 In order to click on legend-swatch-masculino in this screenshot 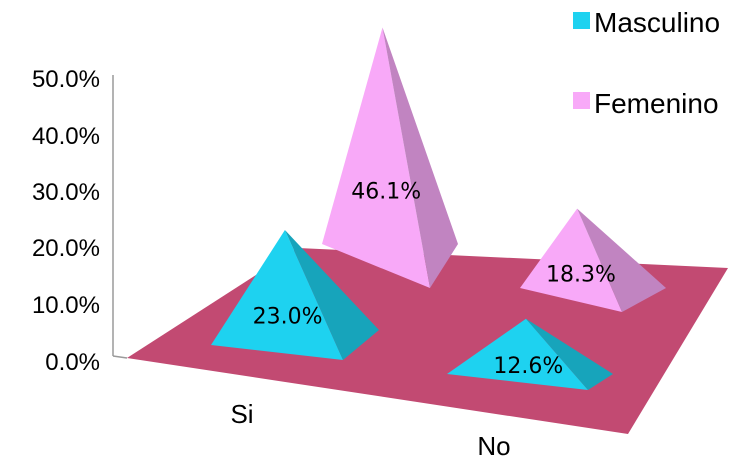, I will do `click(581, 20)`.